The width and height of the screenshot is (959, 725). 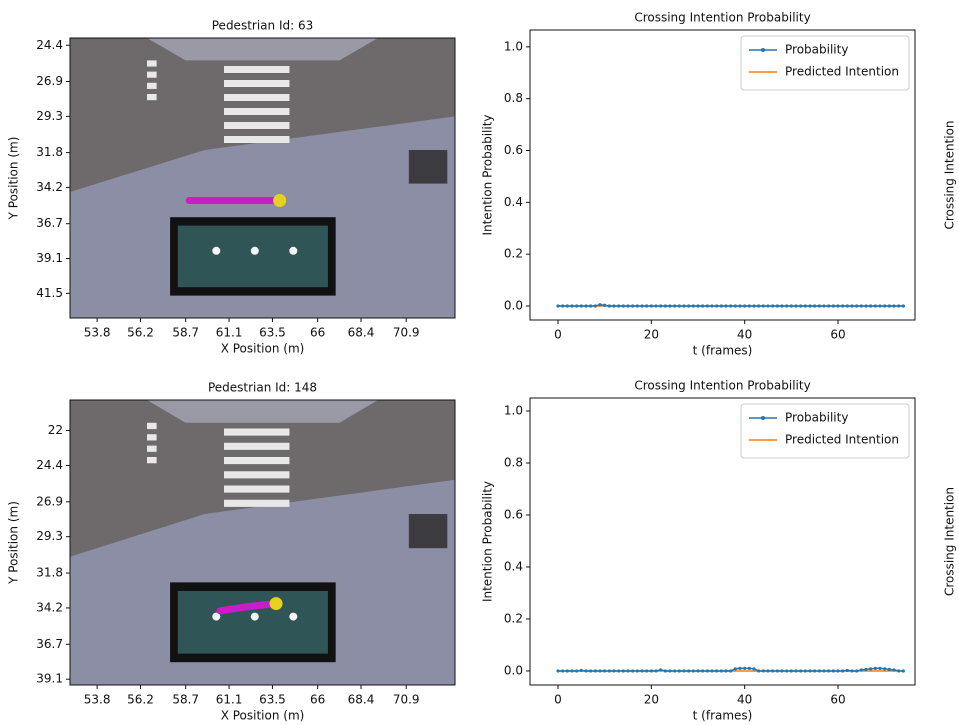 I want to click on legend-label: Probability, so click(x=816, y=50).